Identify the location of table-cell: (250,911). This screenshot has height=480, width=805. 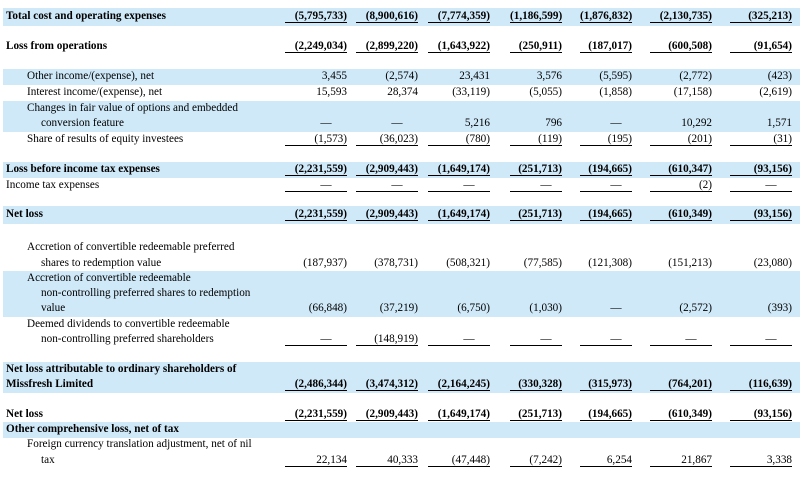
(536, 46).